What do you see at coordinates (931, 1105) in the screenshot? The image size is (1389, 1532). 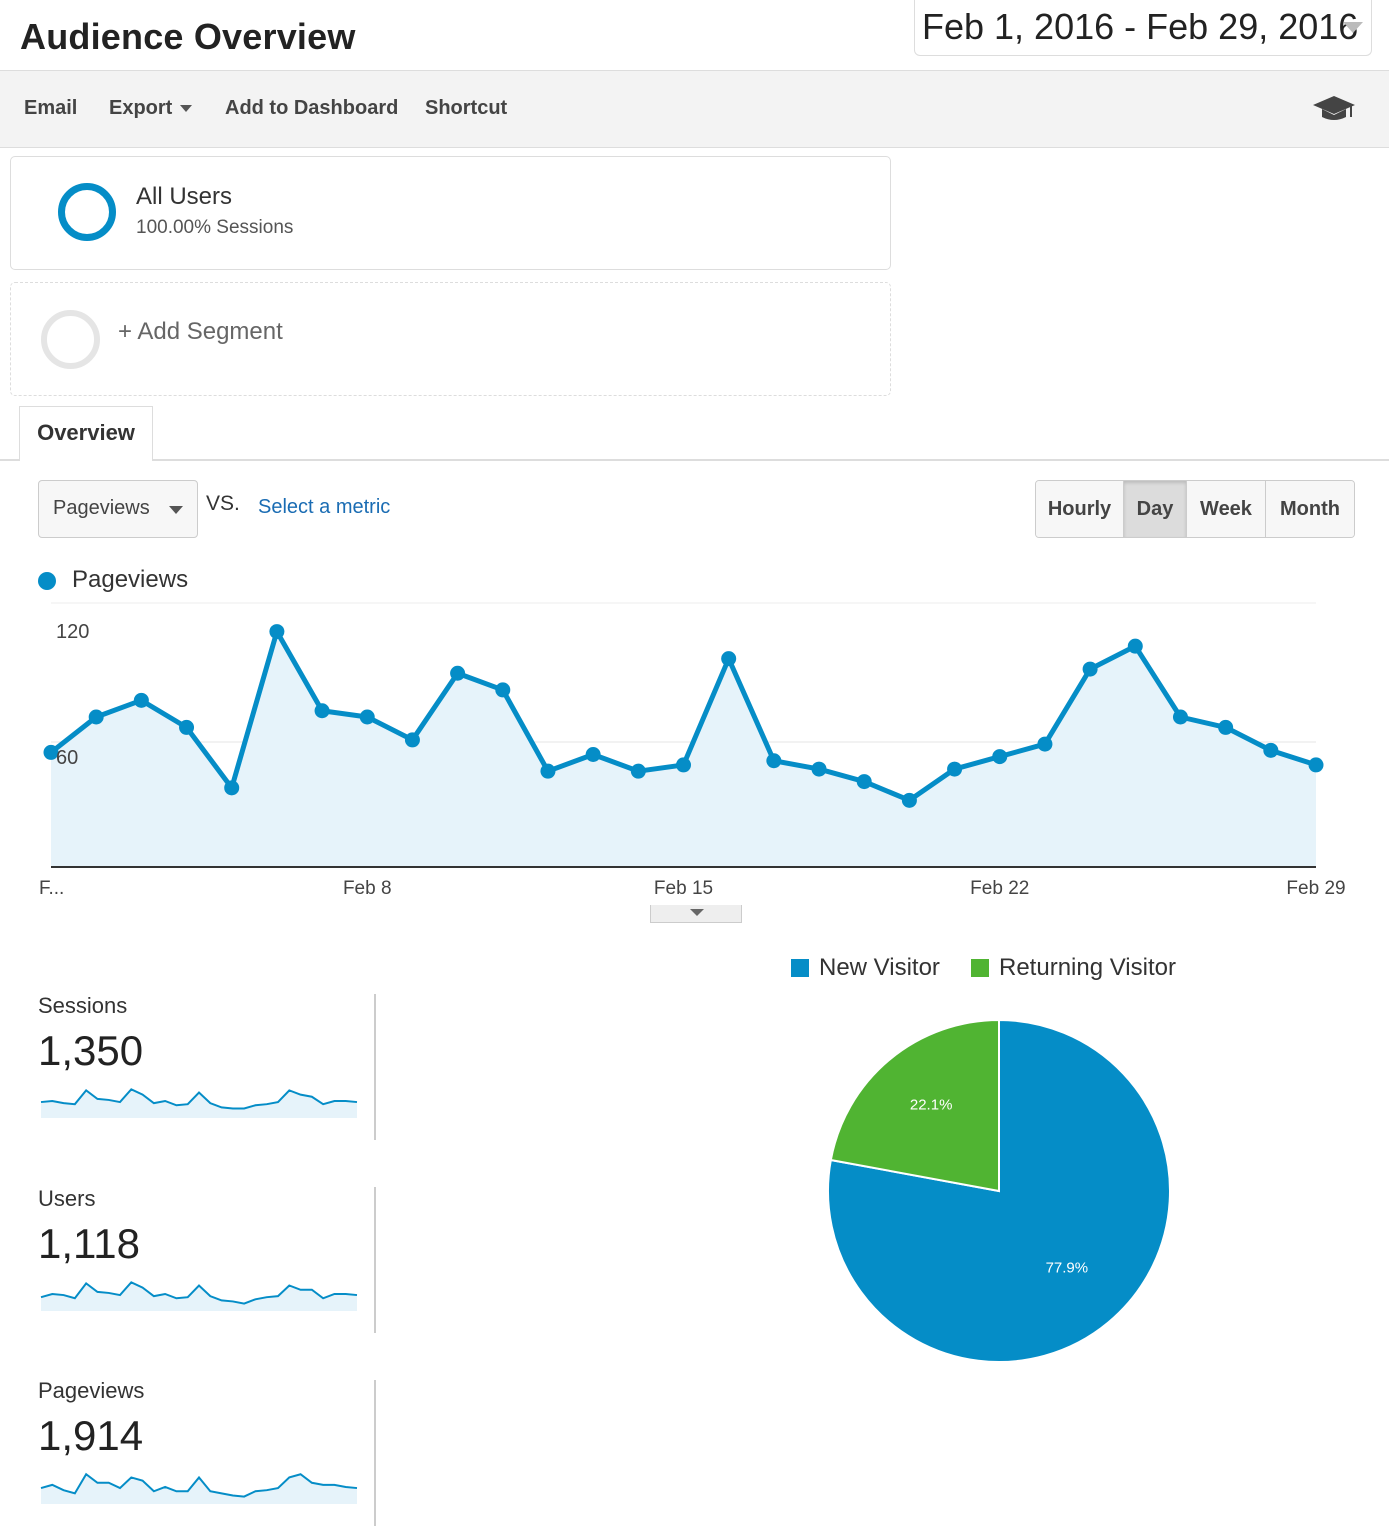 I see `pie-value-label: 22.1%` at bounding box center [931, 1105].